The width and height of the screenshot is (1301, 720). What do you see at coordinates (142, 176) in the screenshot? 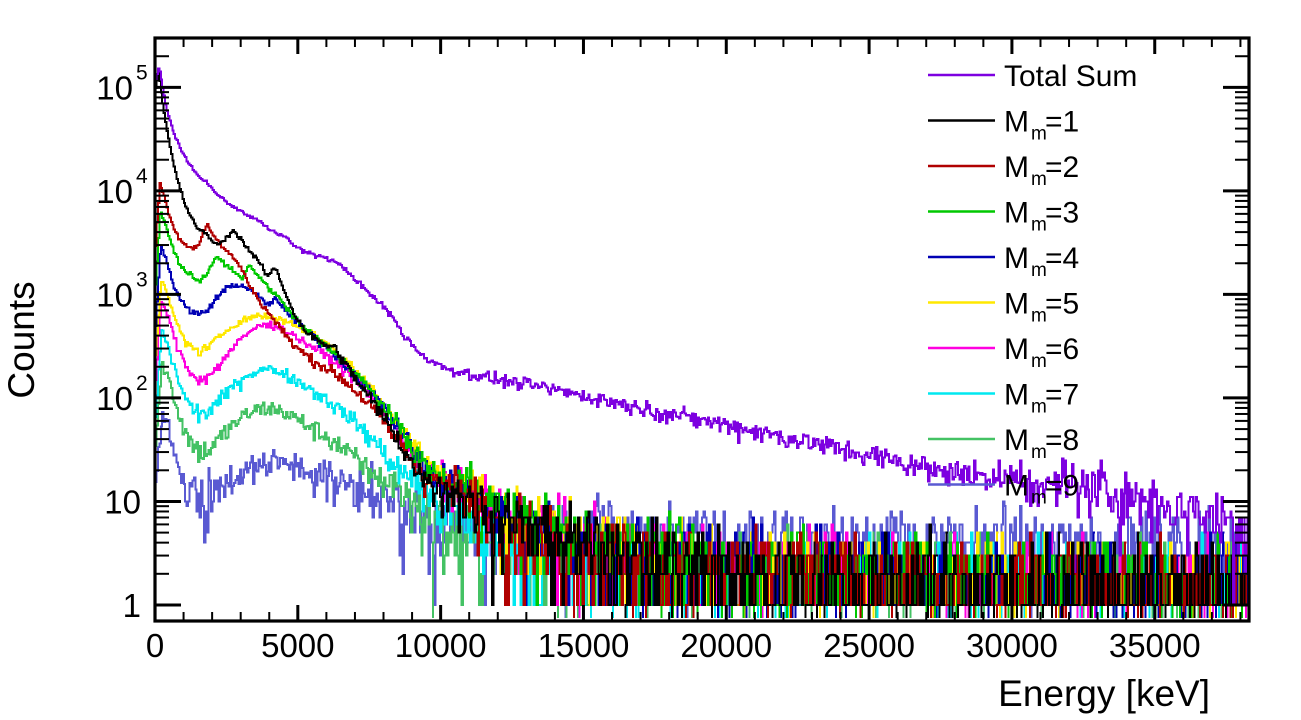
I see `svg-text: 4` at bounding box center [142, 176].